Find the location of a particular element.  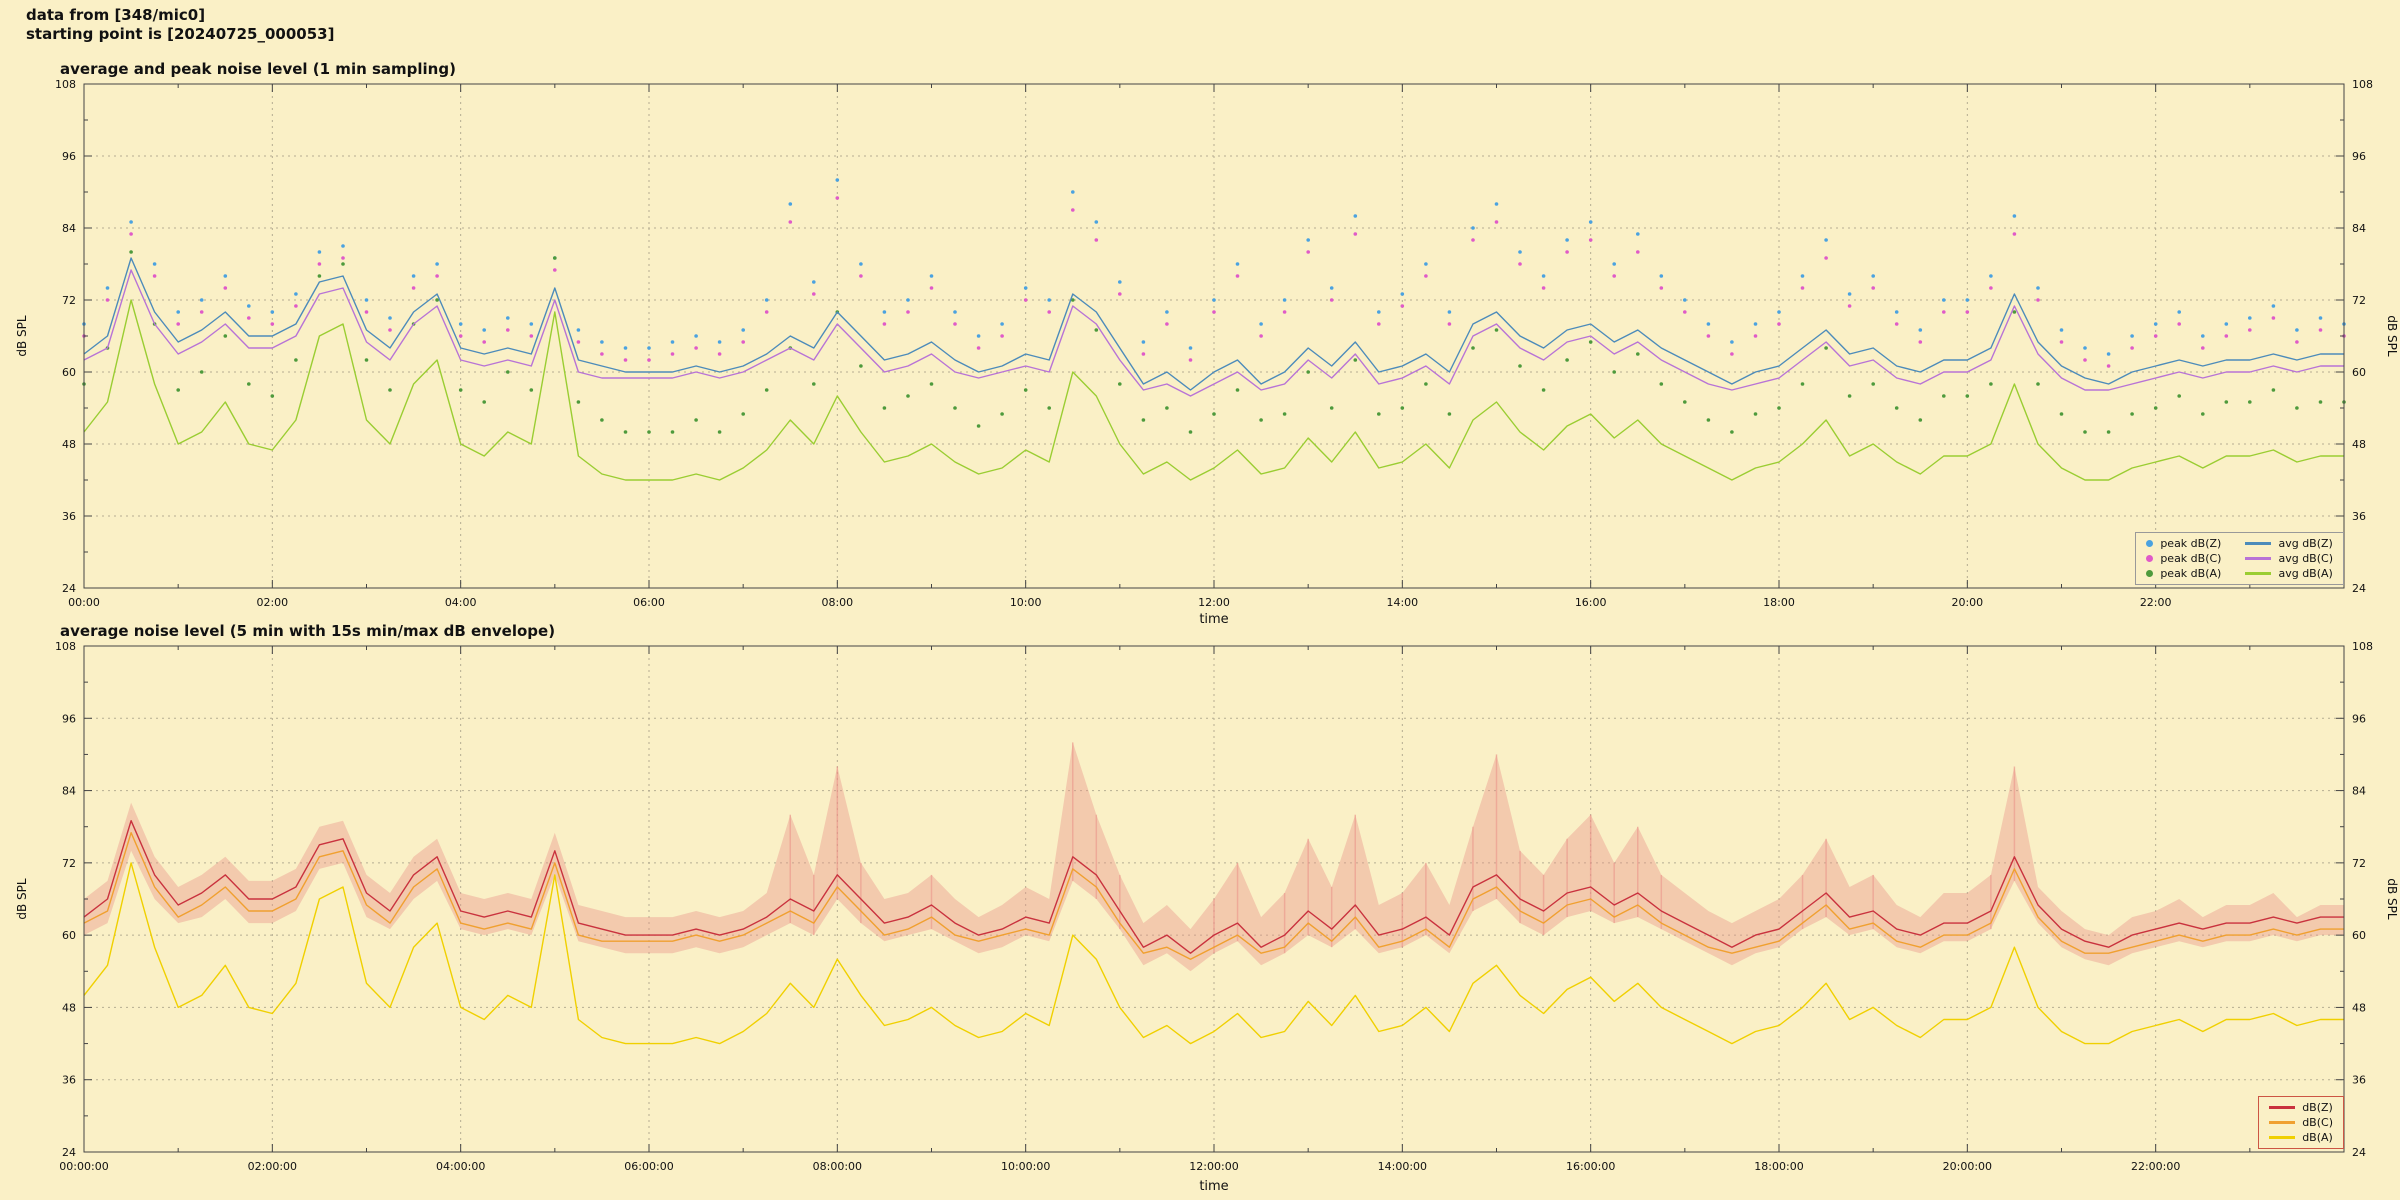

svg-text: 22:00 is located at coordinates (2156, 602).